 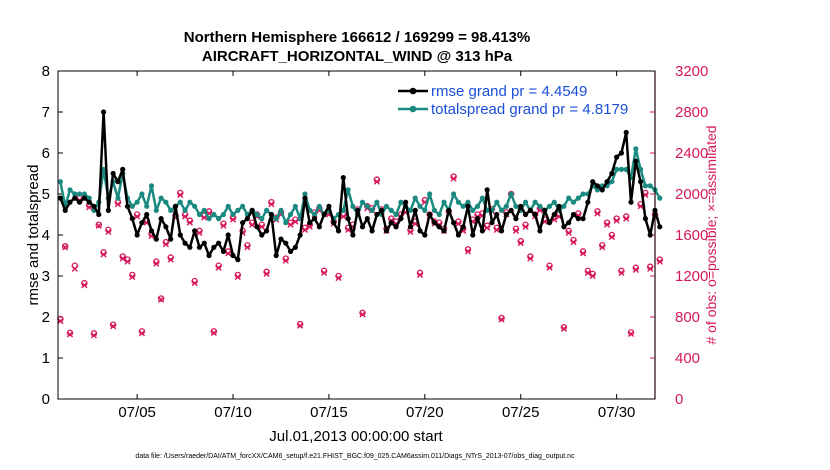 What do you see at coordinates (46, 71) in the screenshot?
I see `y-left-tick-label: 8` at bounding box center [46, 71].